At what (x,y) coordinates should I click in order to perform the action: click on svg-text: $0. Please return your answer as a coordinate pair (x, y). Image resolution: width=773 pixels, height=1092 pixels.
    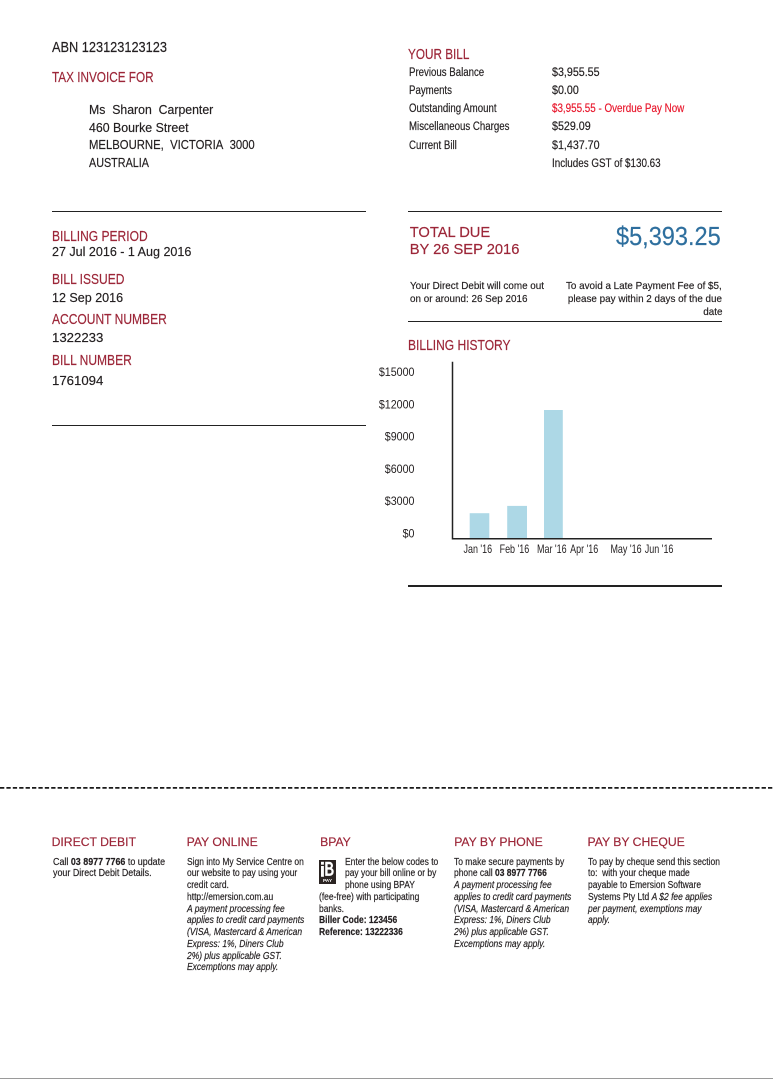
    Looking at the image, I should click on (409, 534).